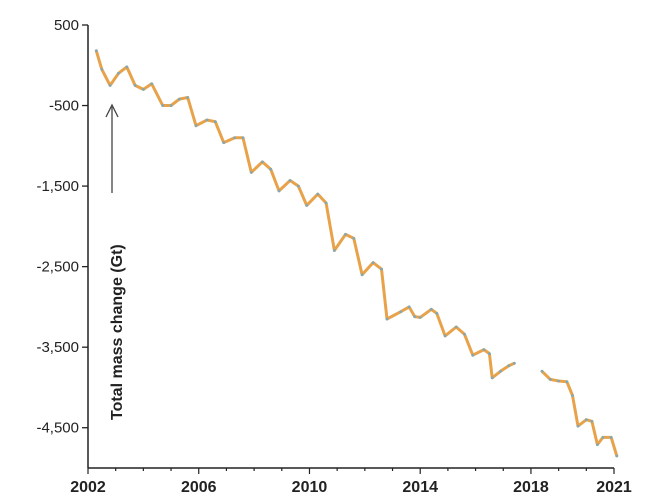 Image resolution: width=646 pixels, height=503 pixels. Describe the element at coordinates (66, 25) in the screenshot. I see `y-tick-label: 500` at that location.